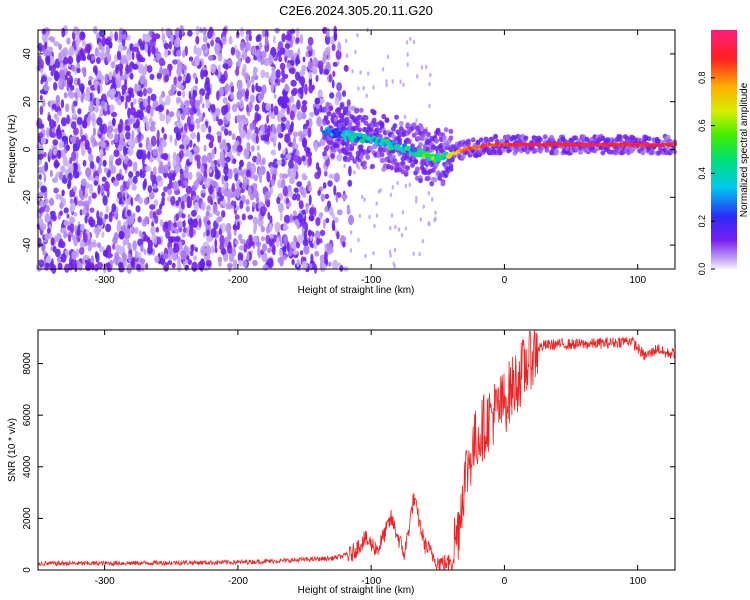 The image size is (750, 600). I want to click on y-tick-label: 0, so click(27, 149).